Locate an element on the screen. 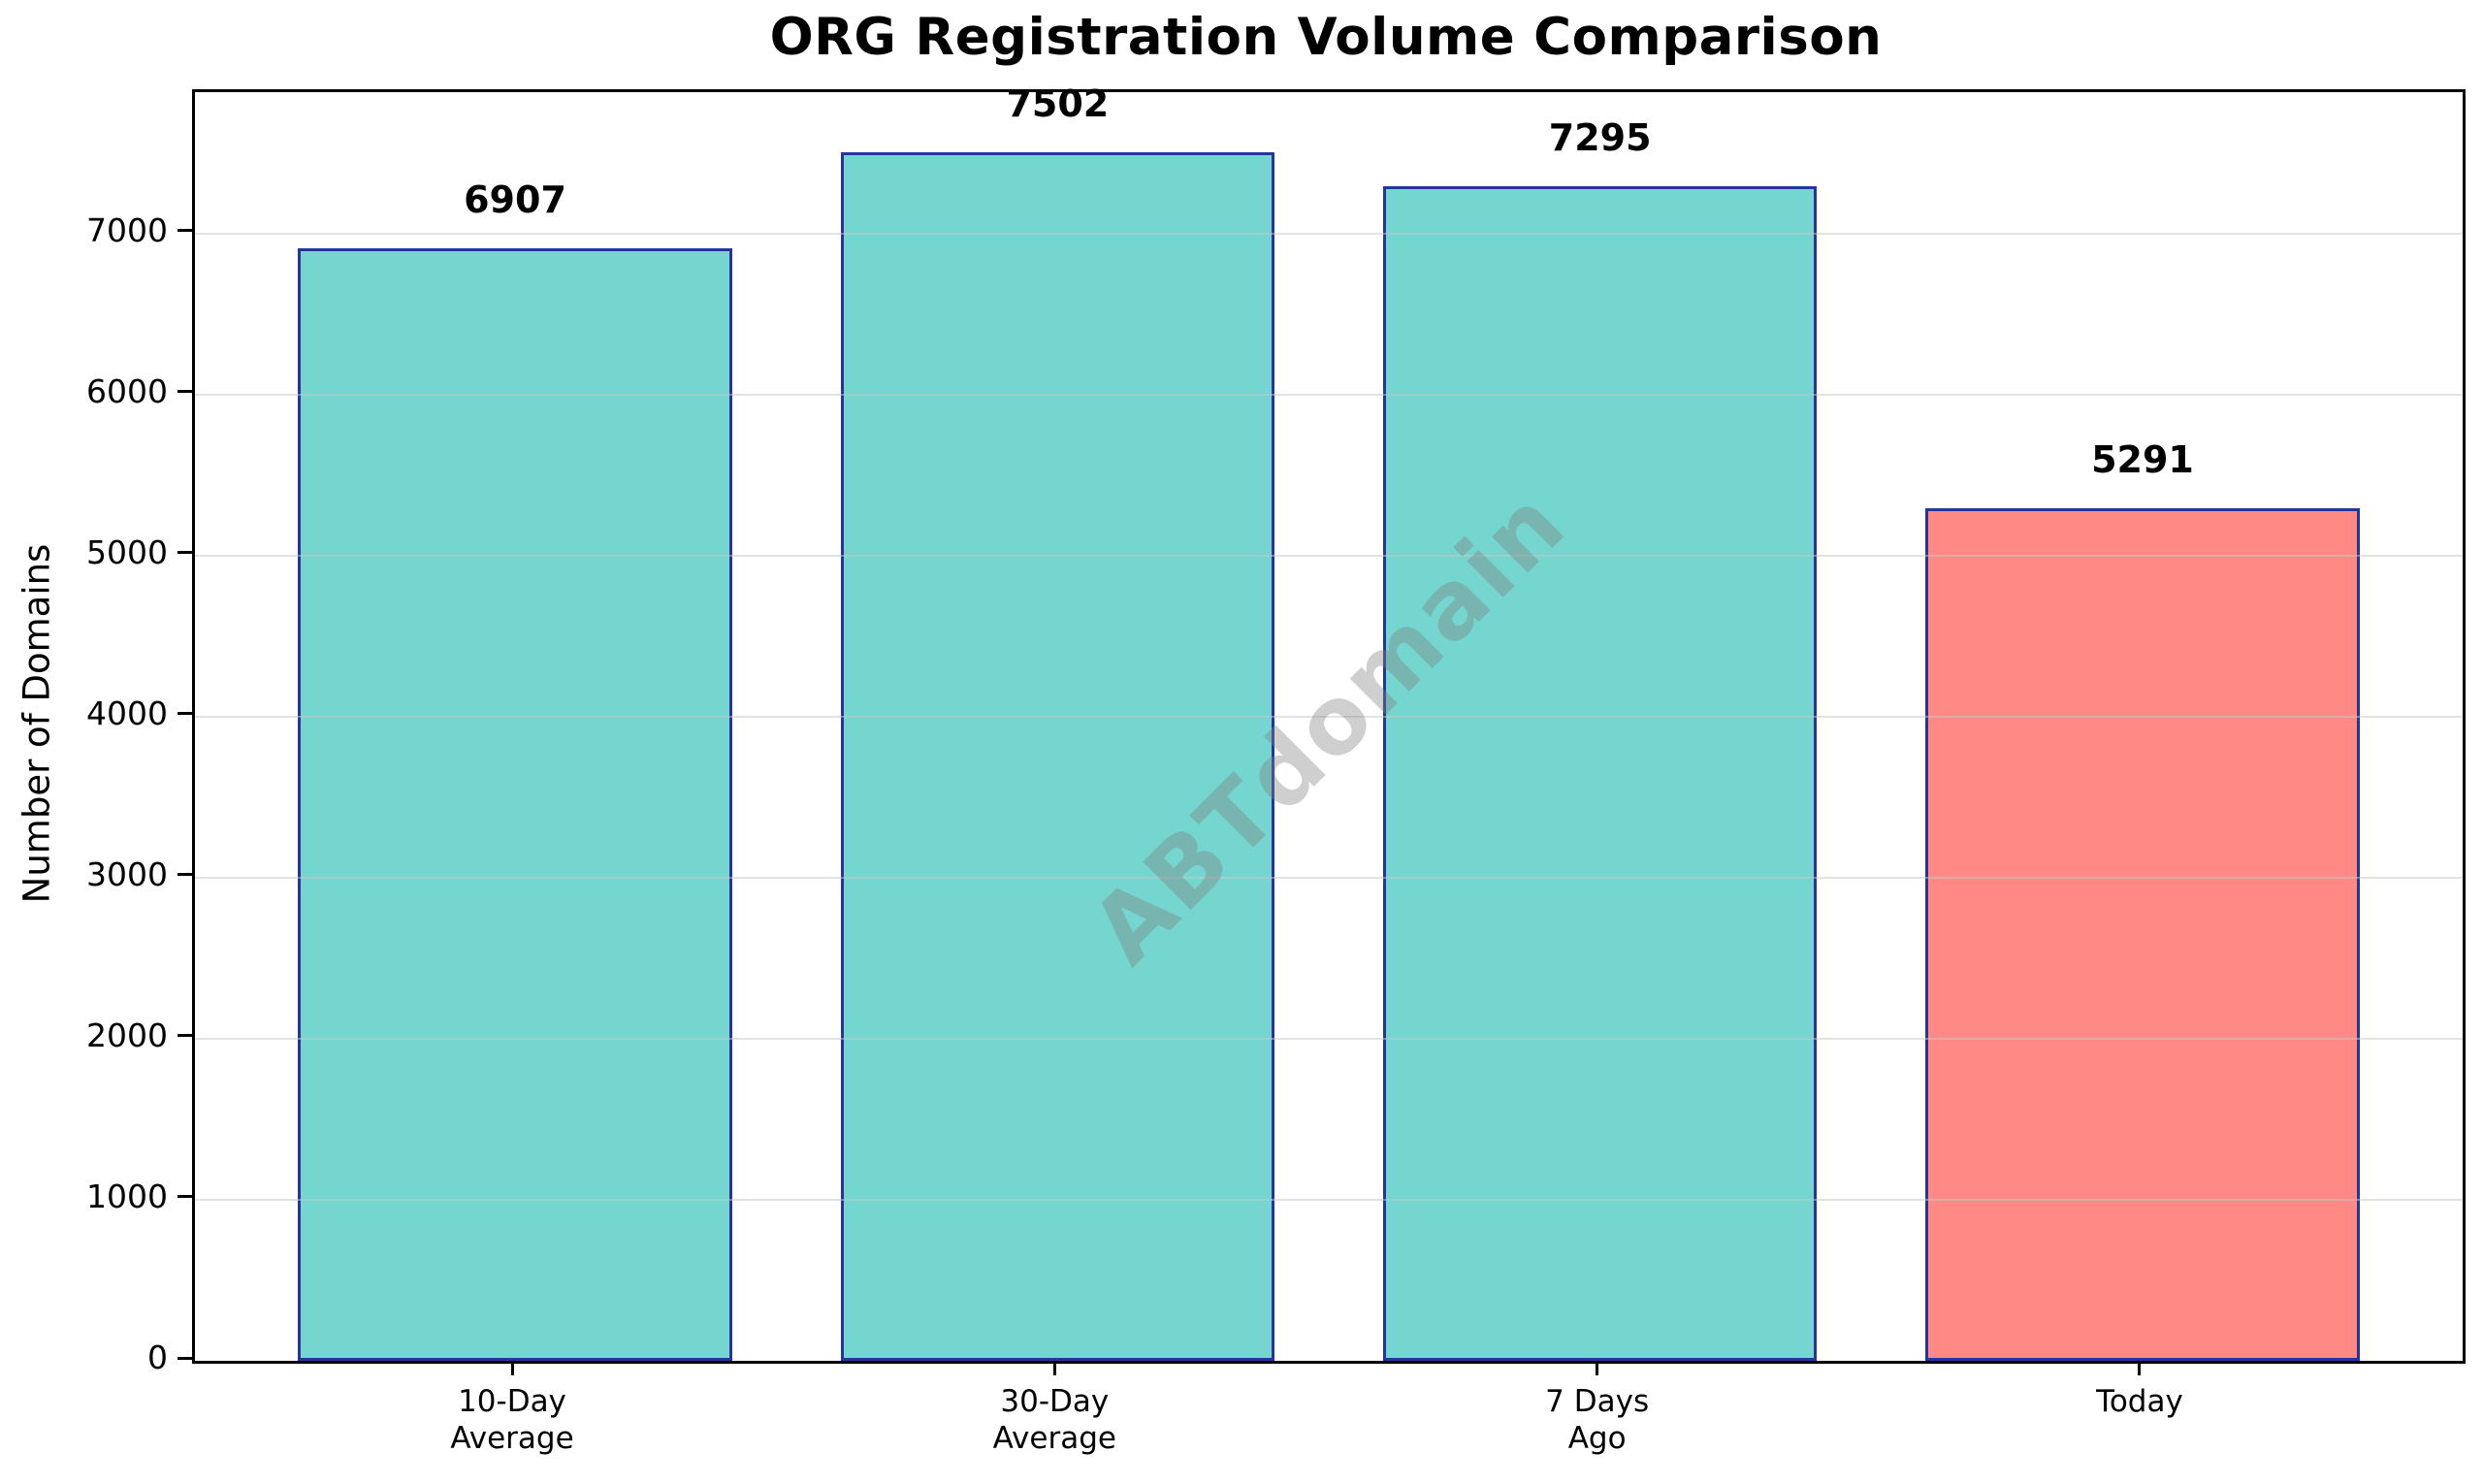 Image resolution: width=2483 pixels, height=1484 pixels. x-tick-label: Today is located at coordinates (2140, 1401).